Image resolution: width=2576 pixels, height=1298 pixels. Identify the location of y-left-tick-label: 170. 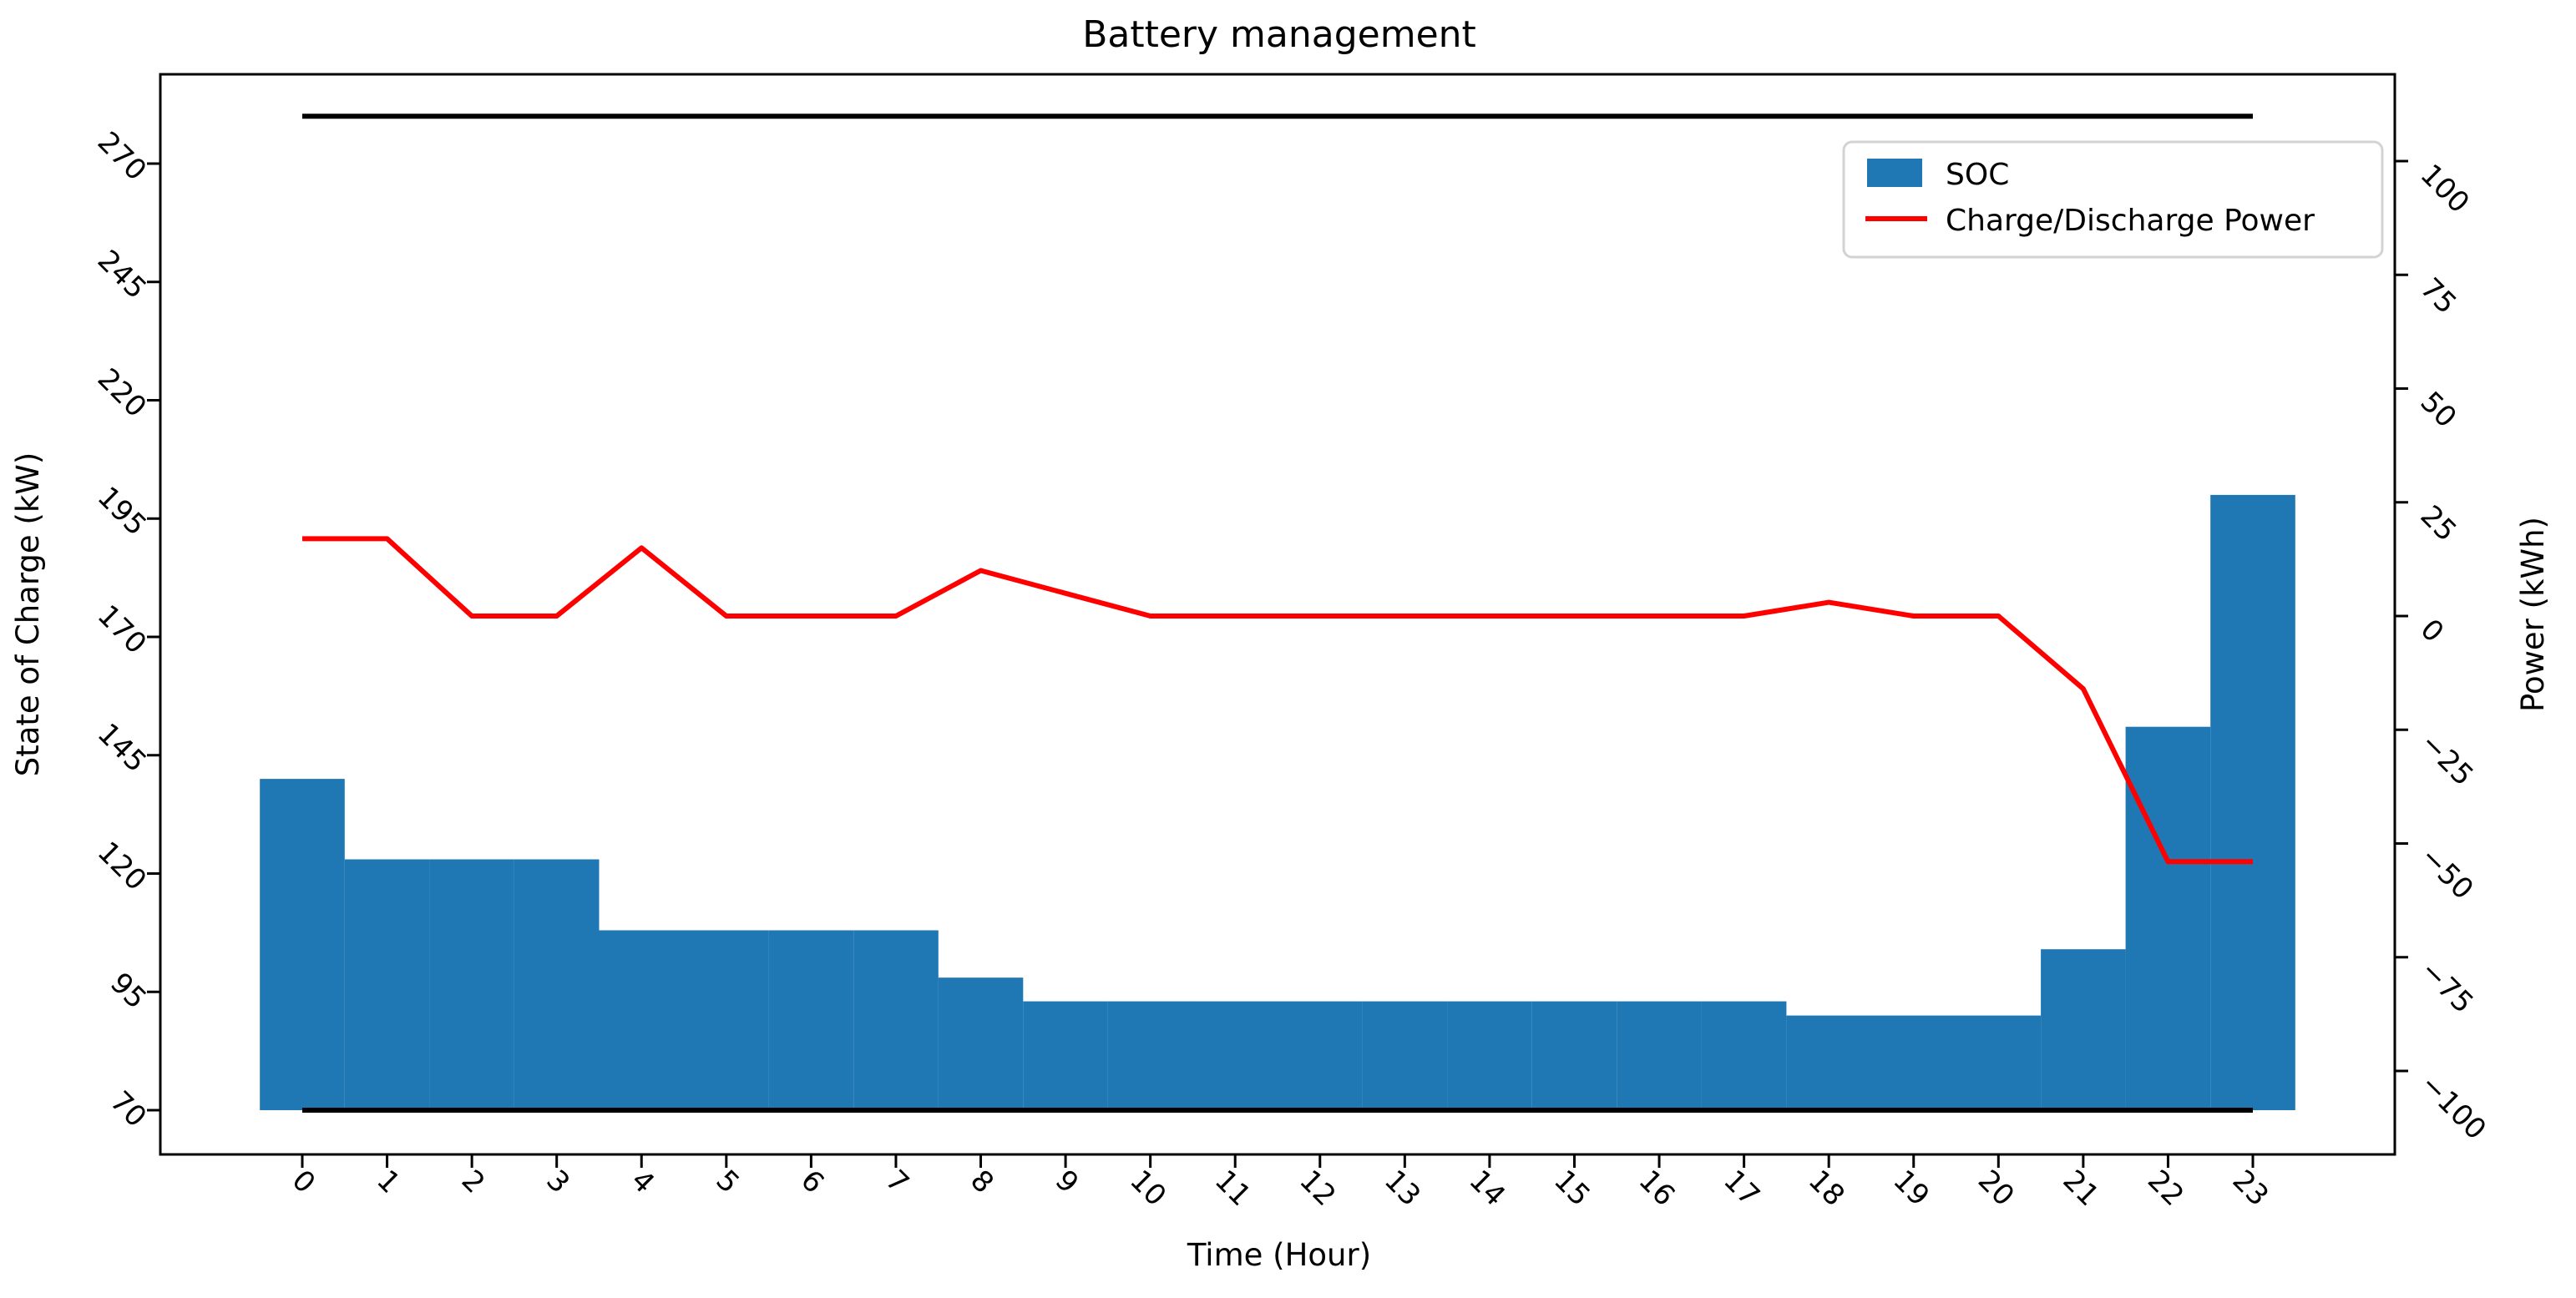
(122, 629).